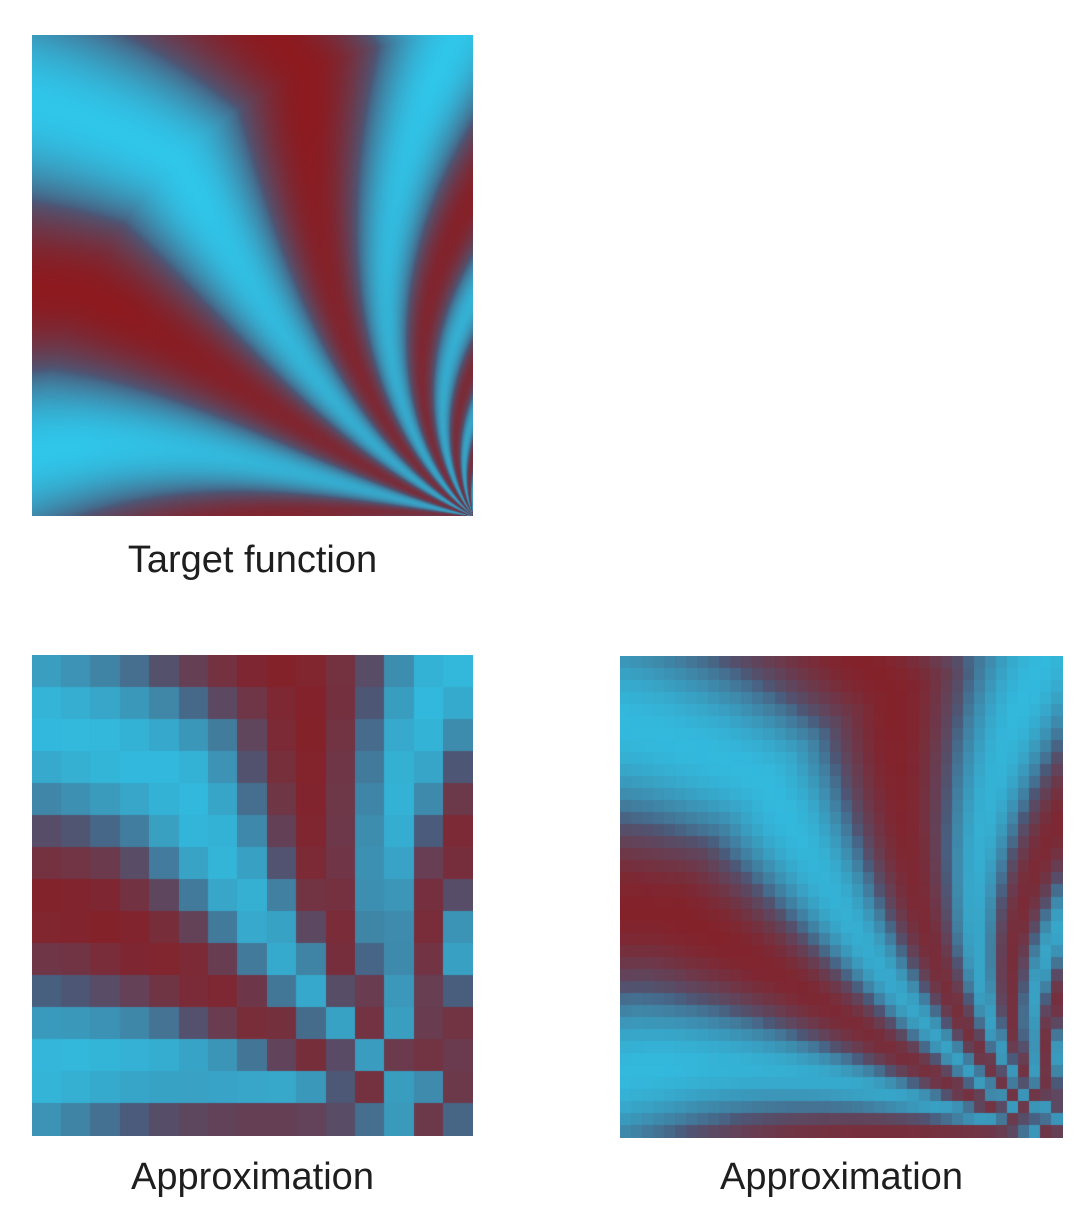 The width and height of the screenshot is (1089, 1220). What do you see at coordinates (252, 560) in the screenshot?
I see `target-function-caption: Target function` at bounding box center [252, 560].